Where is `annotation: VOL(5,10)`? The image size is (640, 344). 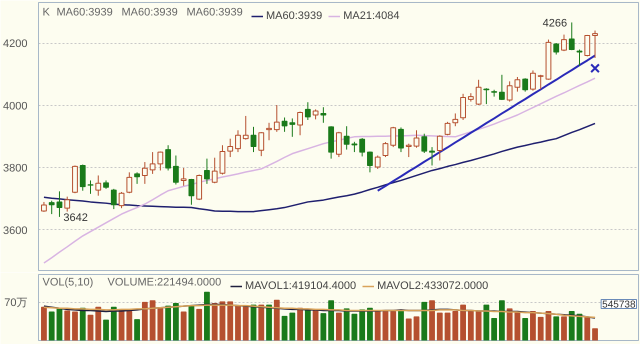
annotation: VOL(5,10) is located at coordinates (68, 282).